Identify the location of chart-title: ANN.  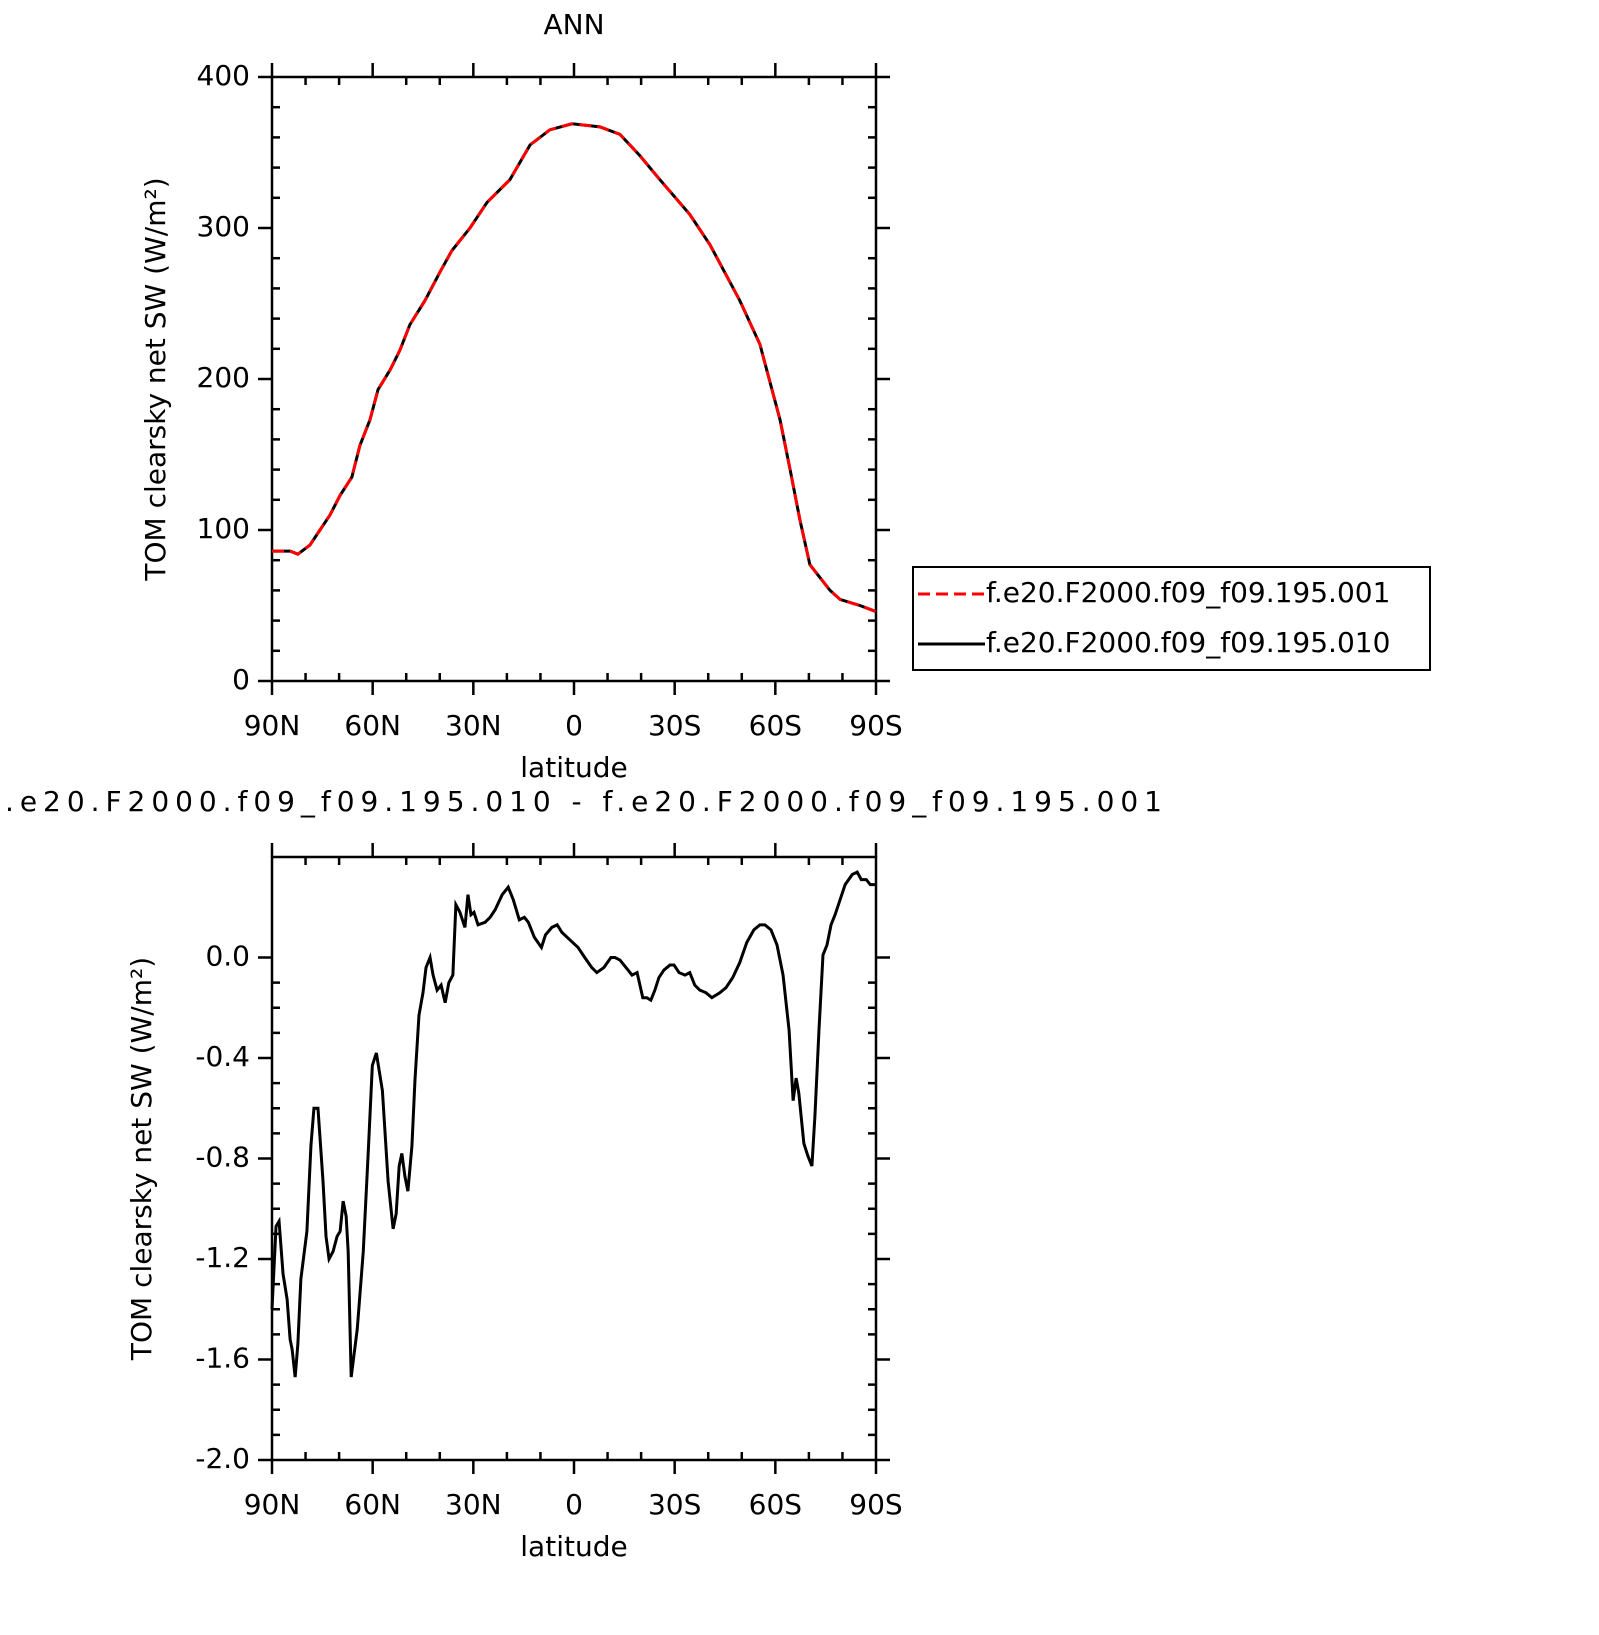
(573, 24).